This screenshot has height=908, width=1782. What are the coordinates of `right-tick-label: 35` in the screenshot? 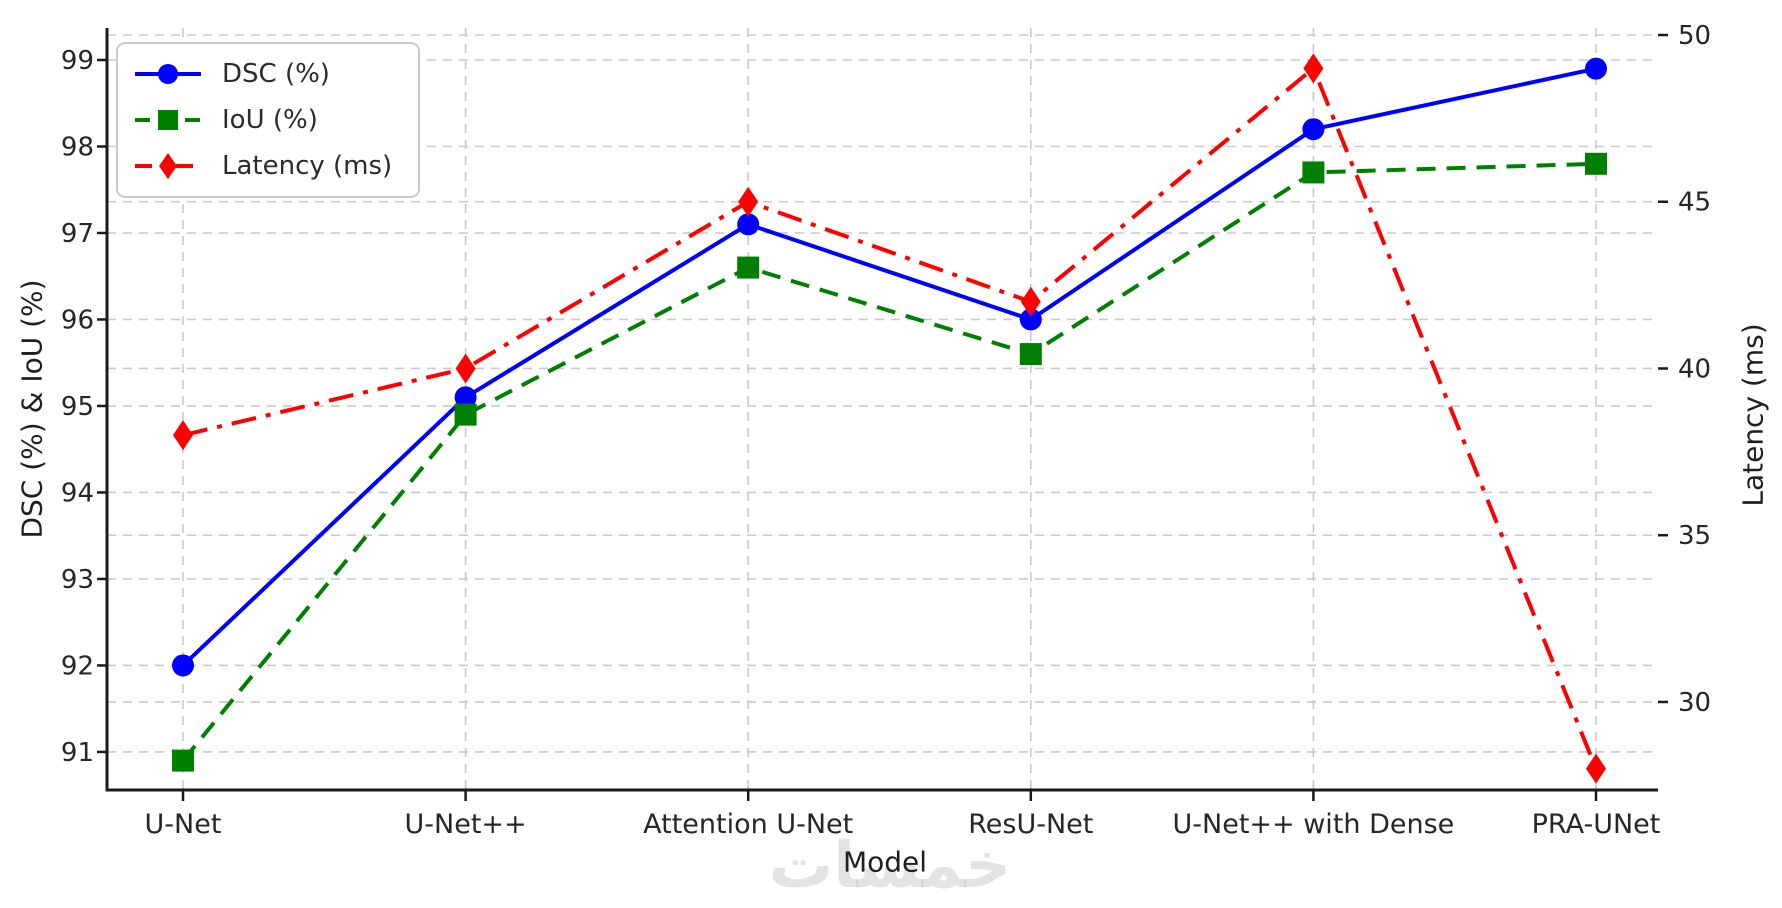 It's located at (1694, 536).